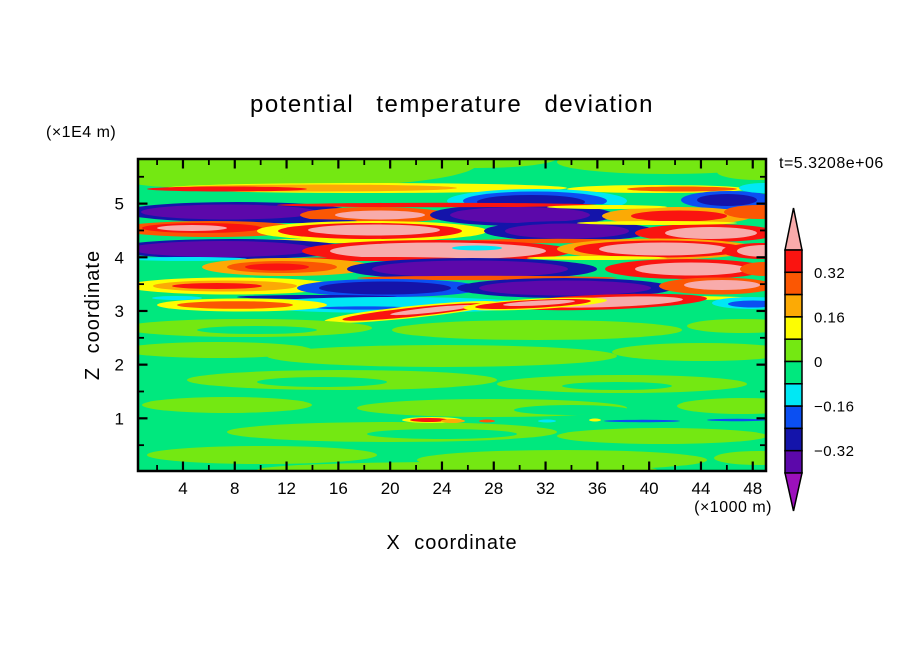 This screenshot has height=654, width=904. What do you see at coordinates (119, 365) in the screenshot?
I see `y-tick-label: 2` at bounding box center [119, 365].